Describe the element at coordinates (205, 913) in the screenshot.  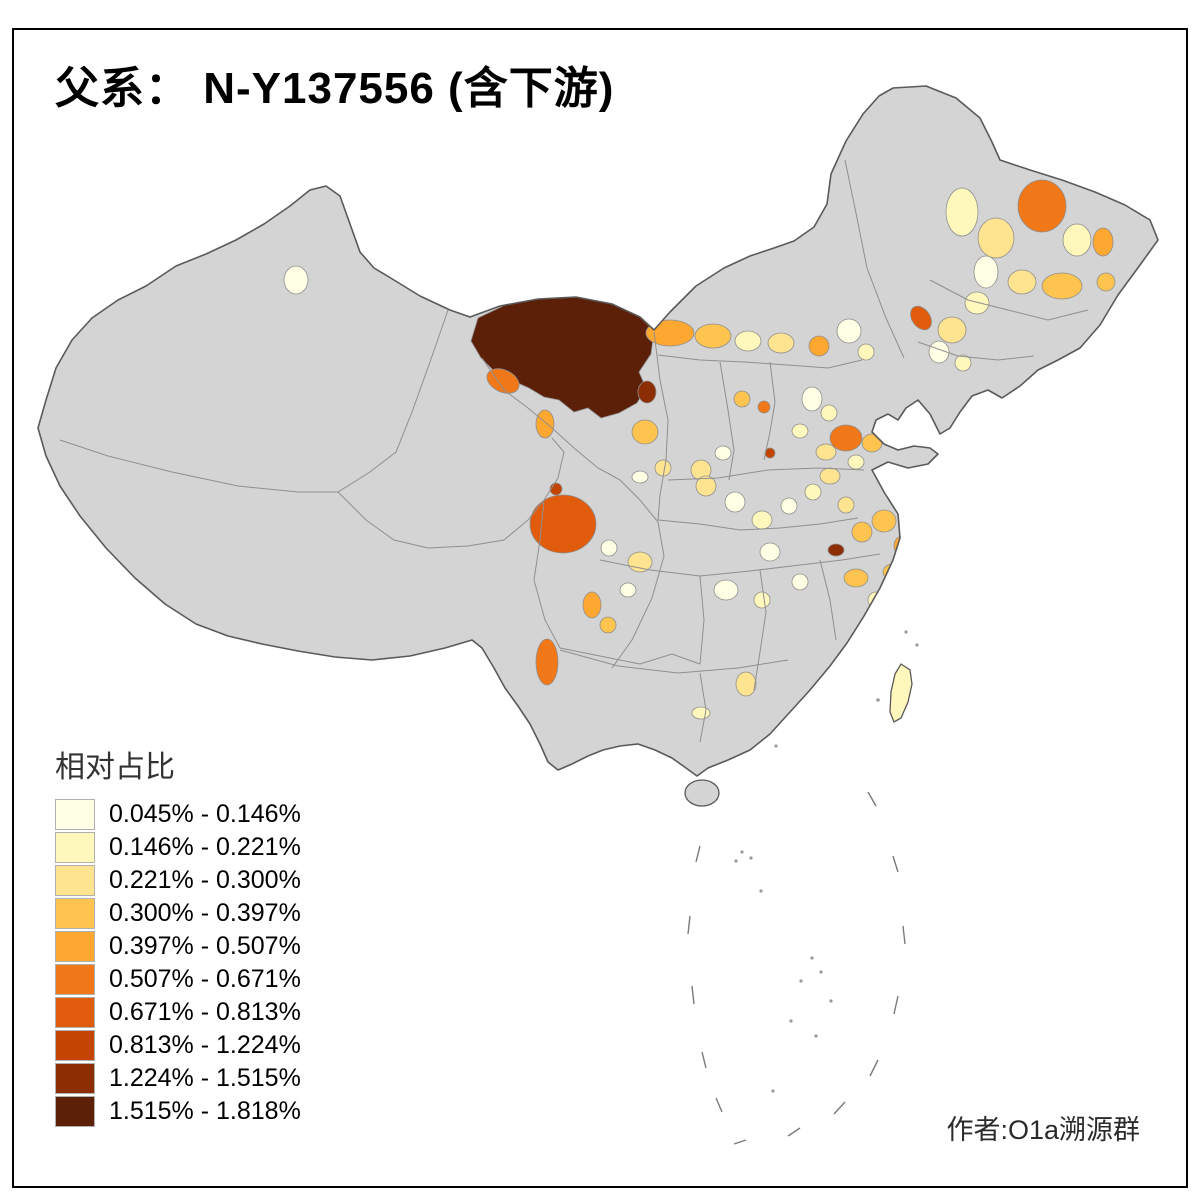
I see `legend-label: 0.300% - 0.397%` at that location.